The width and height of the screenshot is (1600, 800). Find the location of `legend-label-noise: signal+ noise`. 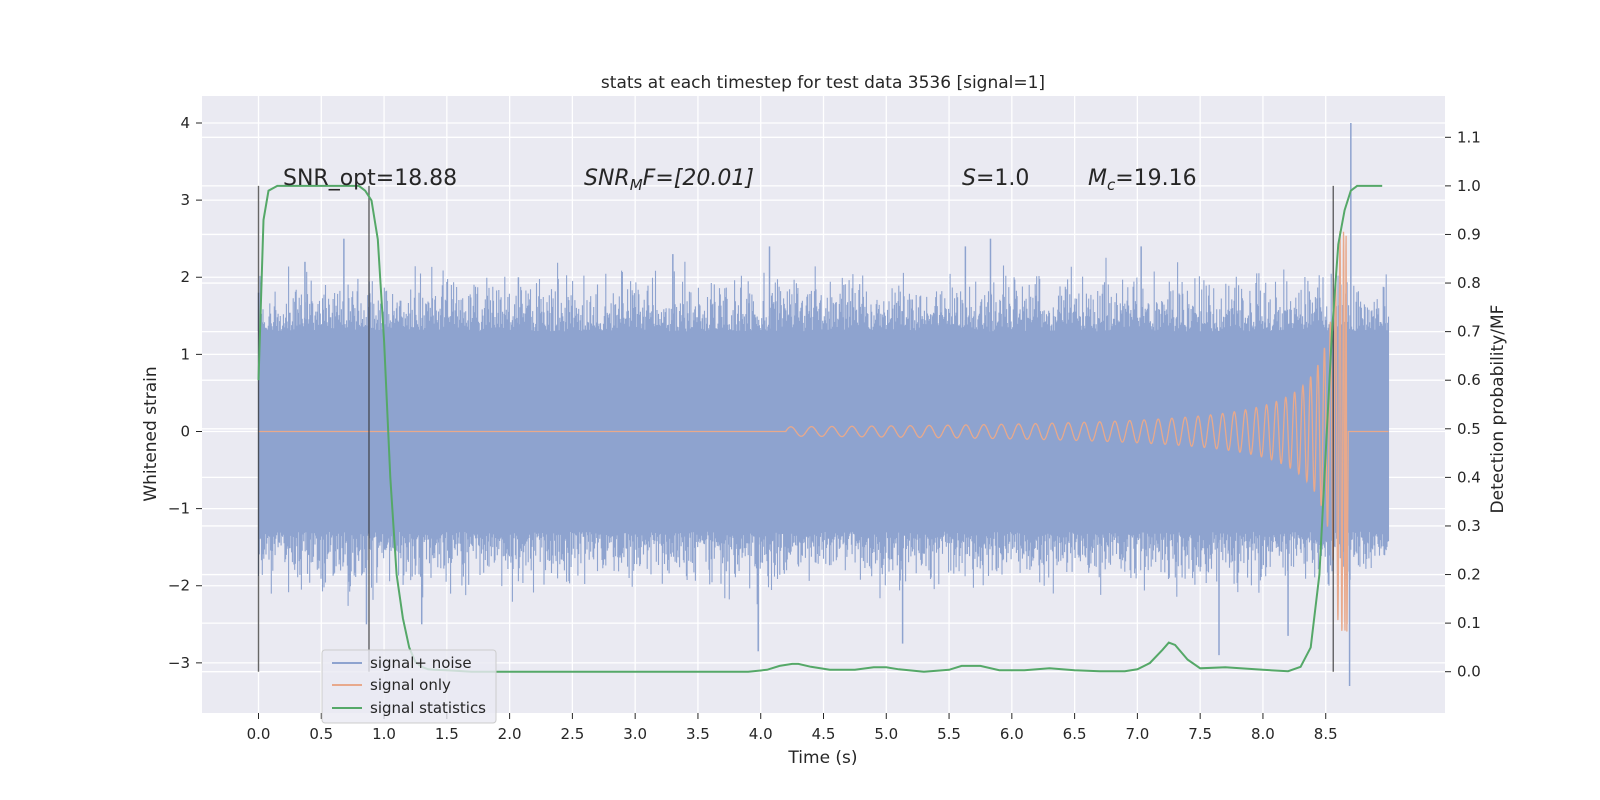

legend-label-noise: signal+ noise is located at coordinates (421, 663).